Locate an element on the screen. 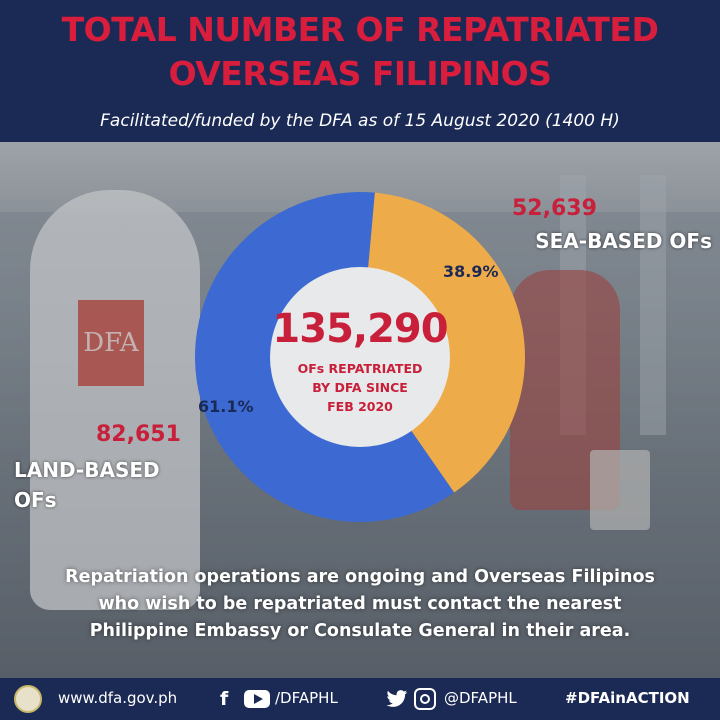 Image resolution: width=720 pixels, height=720 pixels. land-based-label-line: LAND-BASED is located at coordinates (87, 470).